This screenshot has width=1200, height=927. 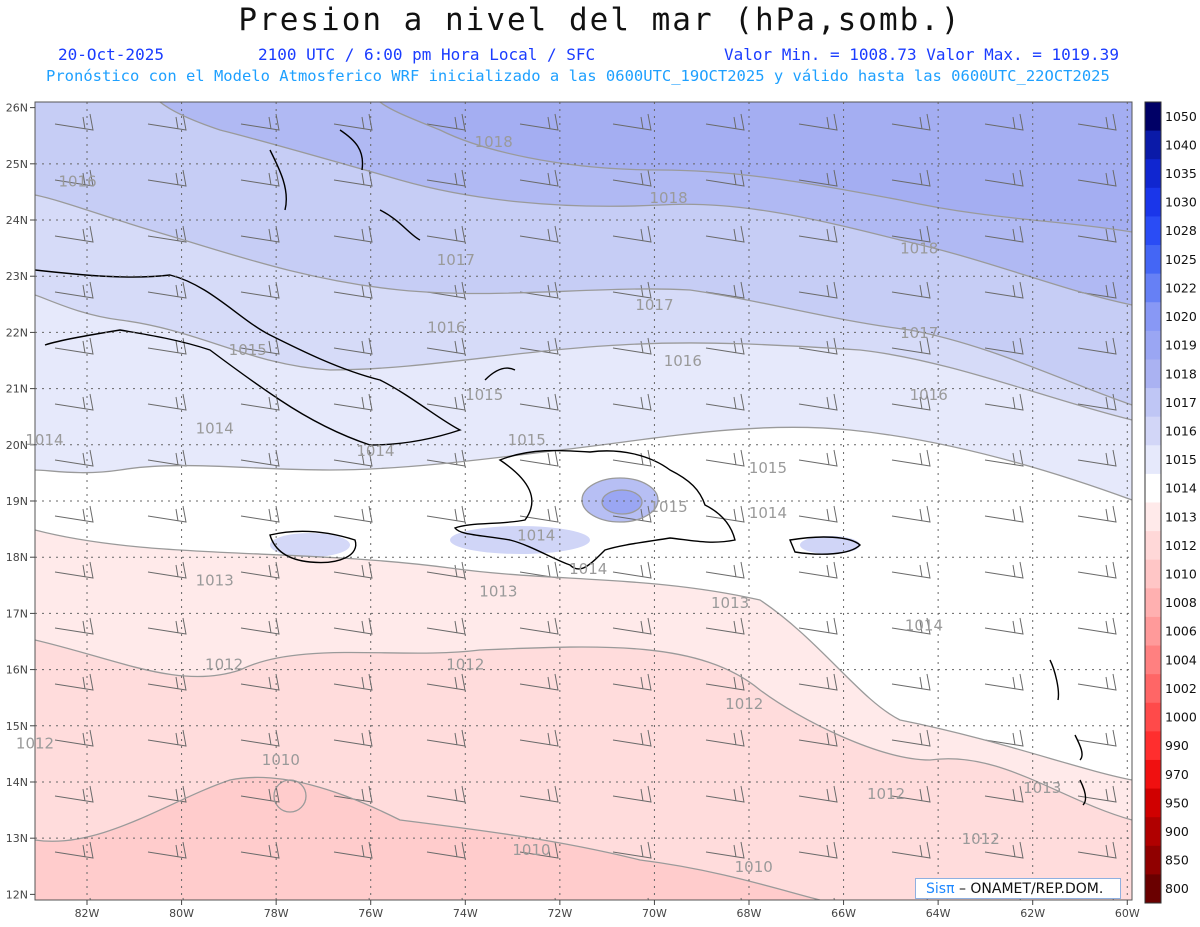 I want to click on colorbar-label: 1012, so click(x=1181, y=545).